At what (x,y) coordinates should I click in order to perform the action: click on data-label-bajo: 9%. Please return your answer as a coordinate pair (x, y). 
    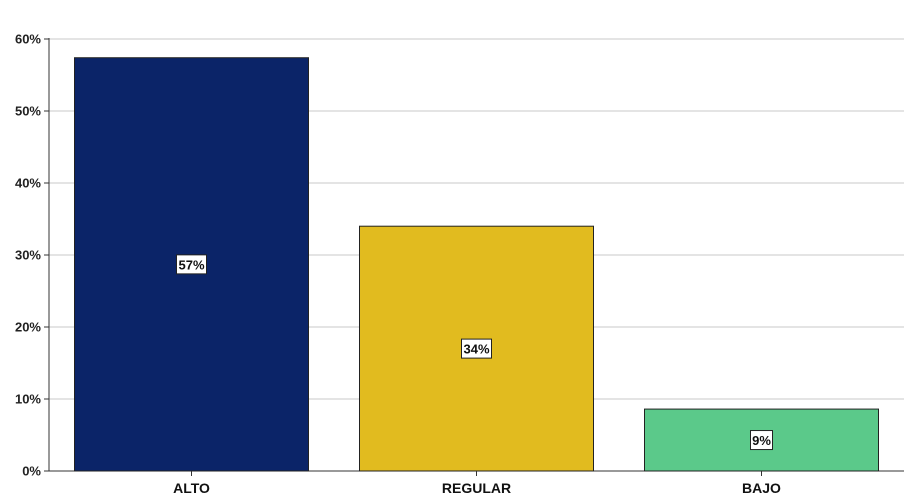
    Looking at the image, I should click on (761, 440).